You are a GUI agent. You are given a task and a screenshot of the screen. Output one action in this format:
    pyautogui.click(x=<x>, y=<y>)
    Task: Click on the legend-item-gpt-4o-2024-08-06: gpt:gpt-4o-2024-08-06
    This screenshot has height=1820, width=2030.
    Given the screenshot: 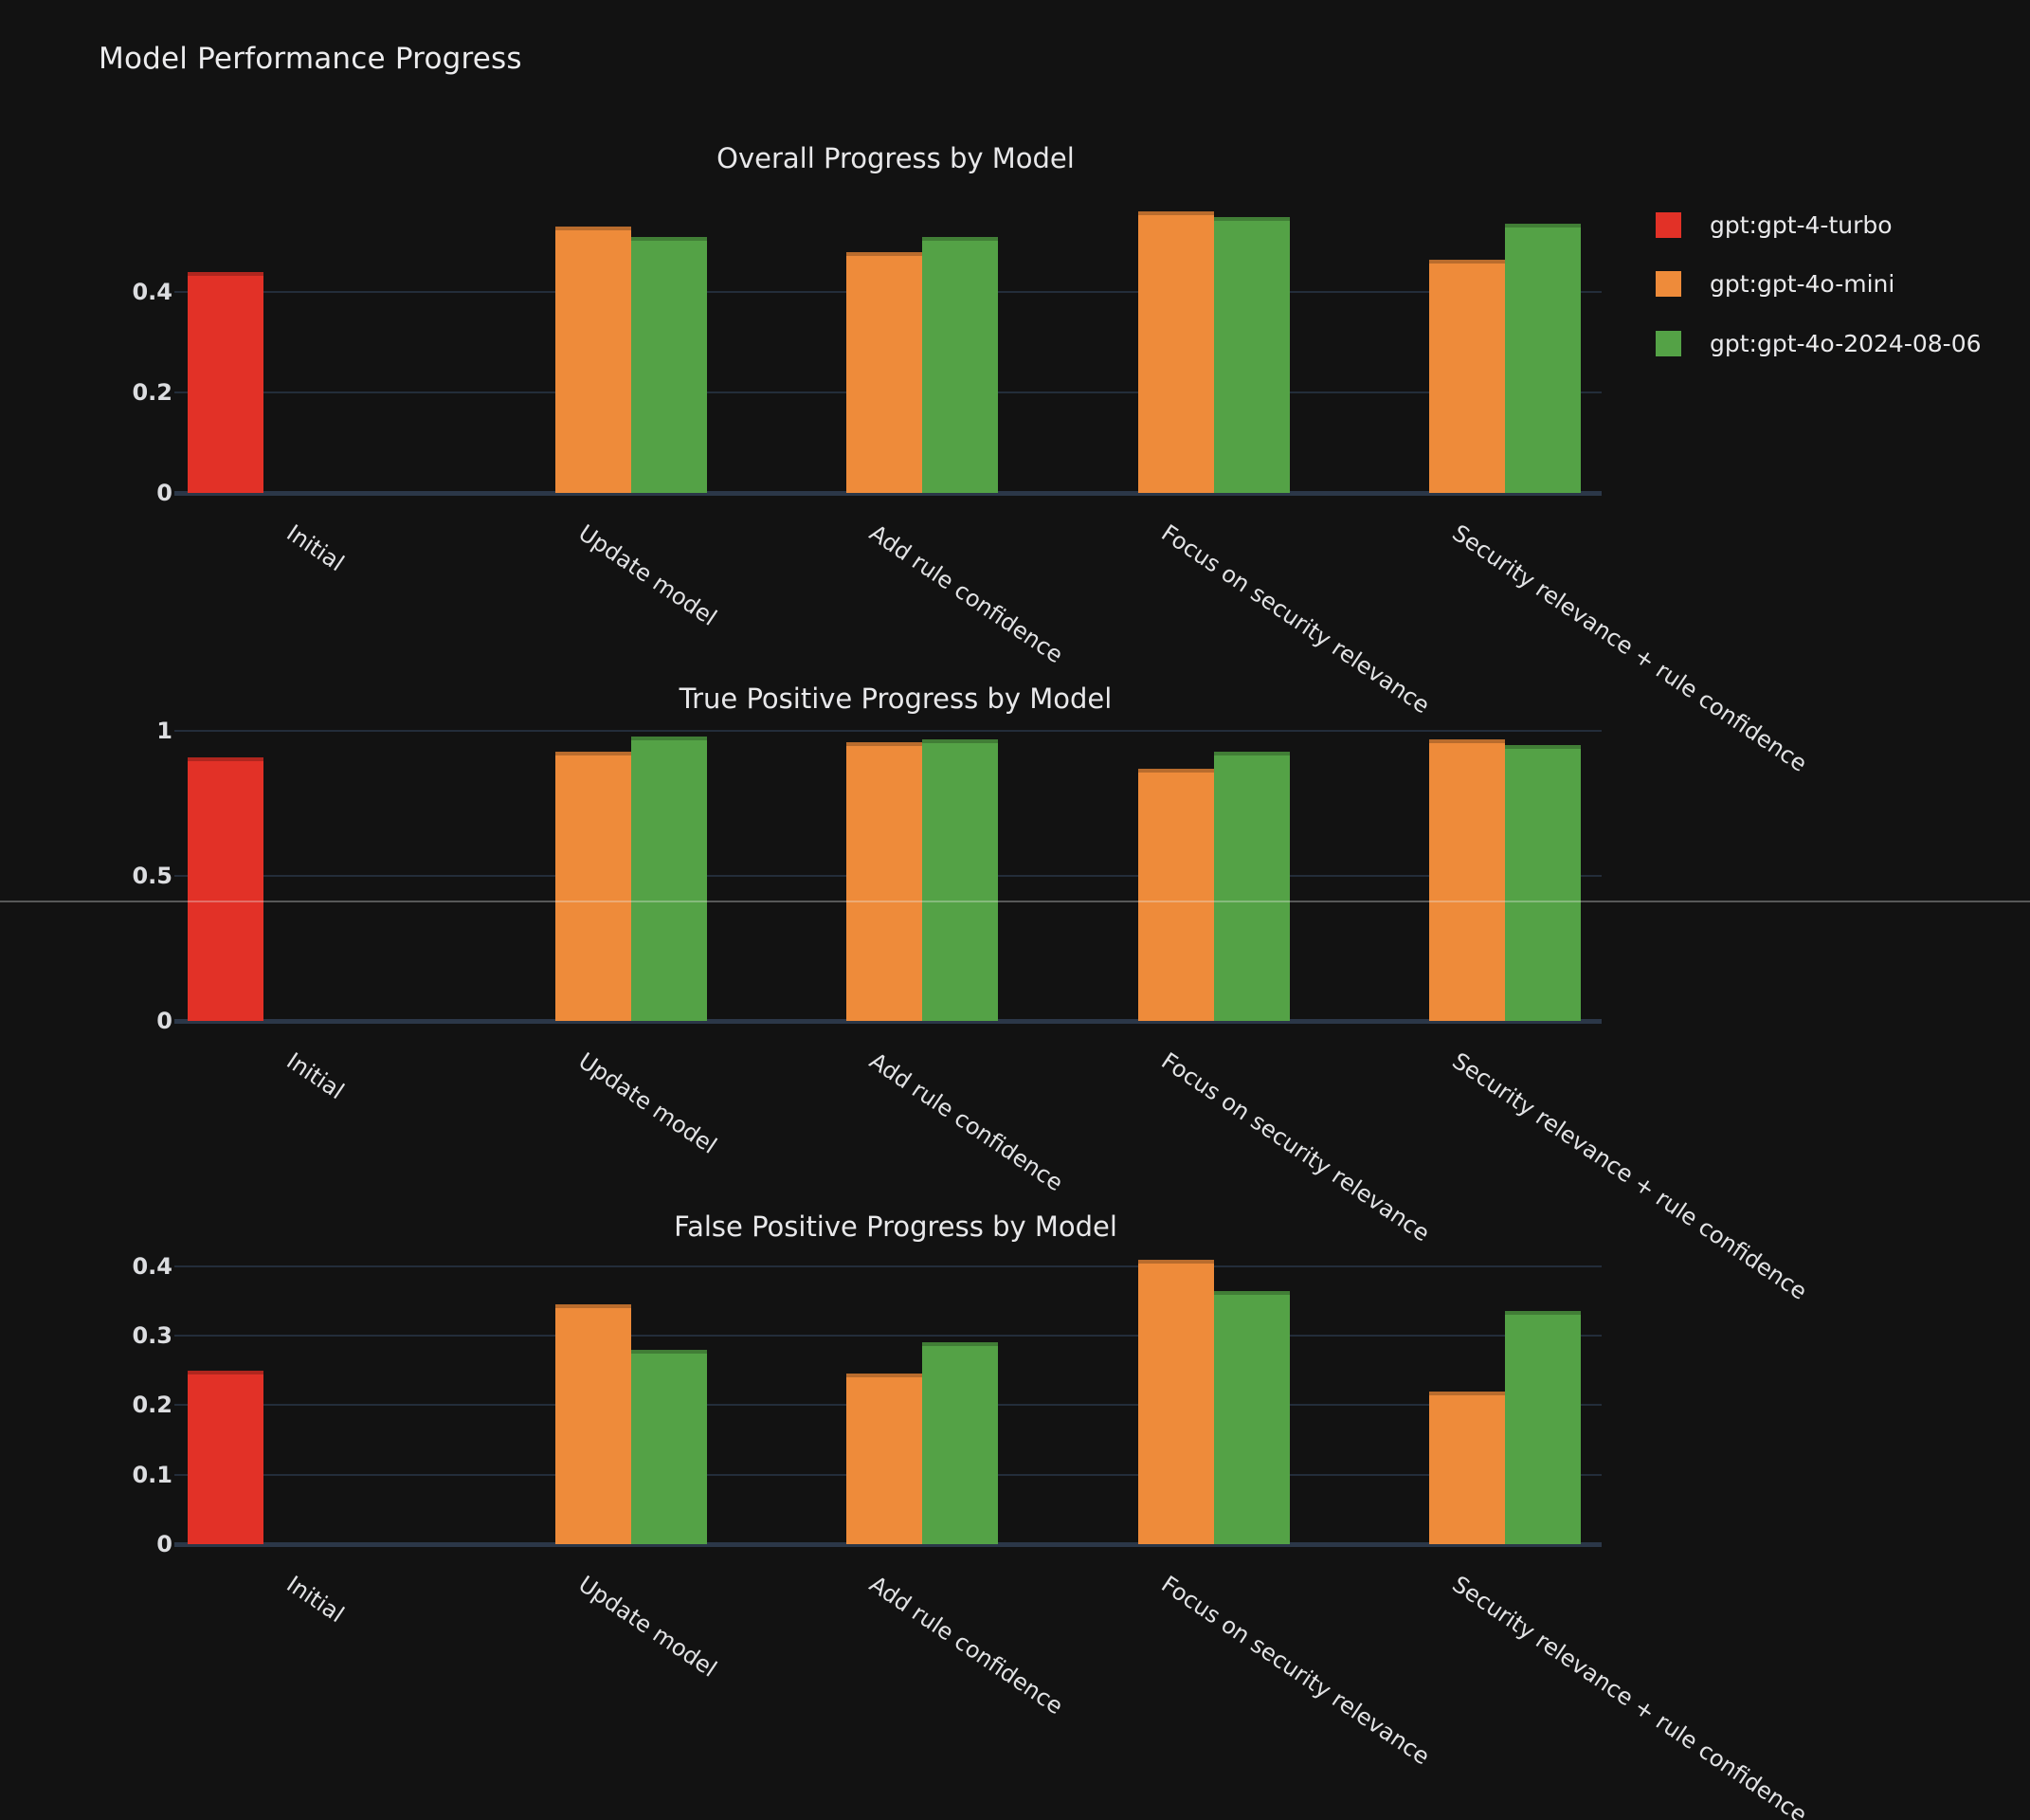 What is the action you would take?
    pyautogui.click(x=1819, y=343)
    